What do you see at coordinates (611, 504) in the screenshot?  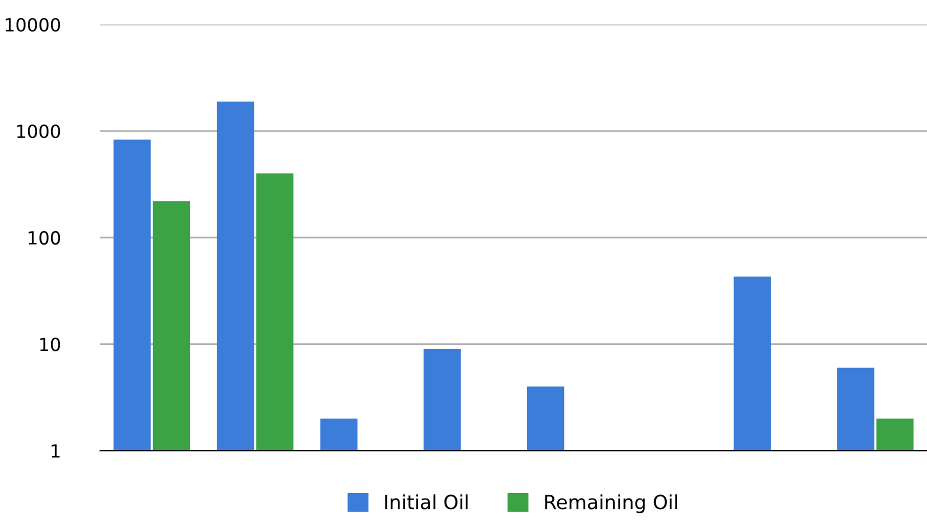 I see `legend-label: Remaining Oil` at bounding box center [611, 504].